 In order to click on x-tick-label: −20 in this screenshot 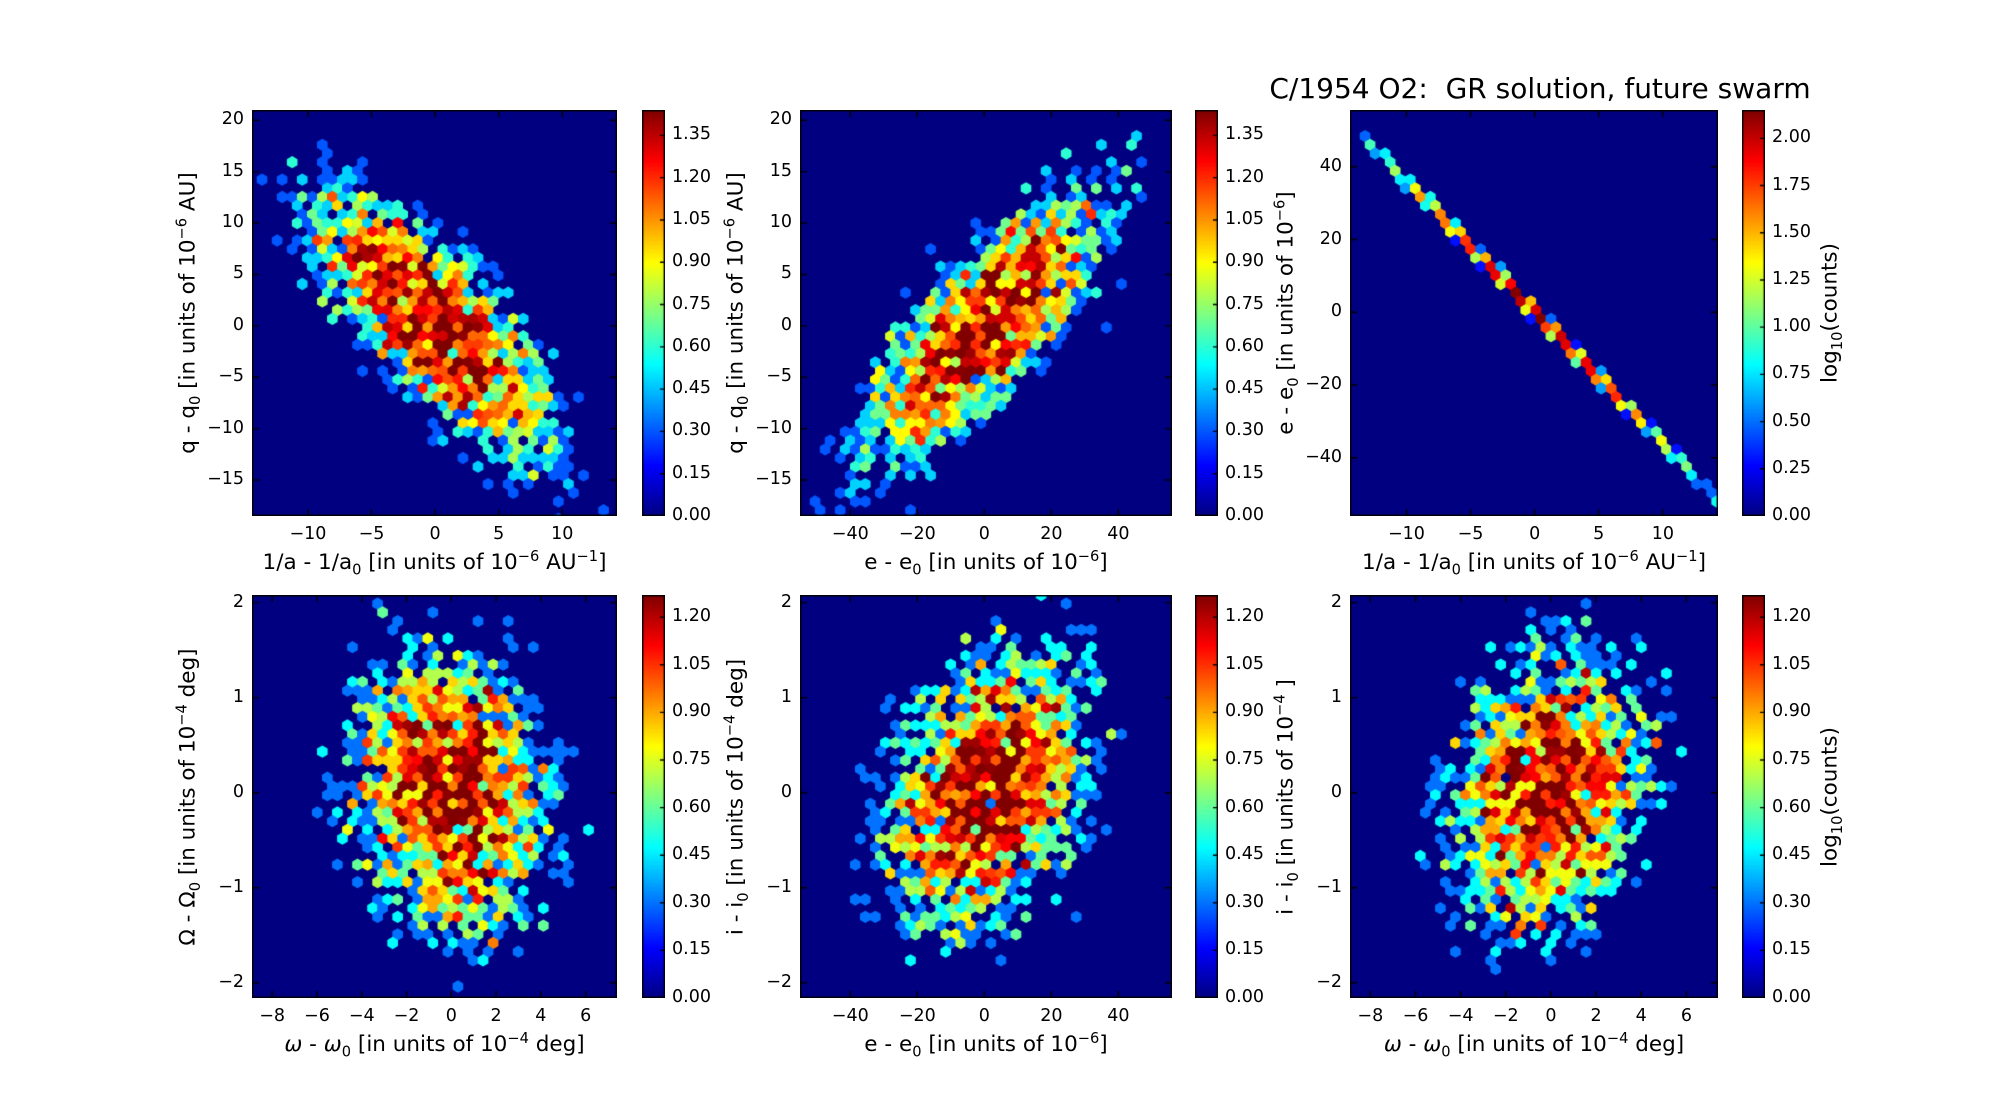, I will do `click(917, 1016)`.